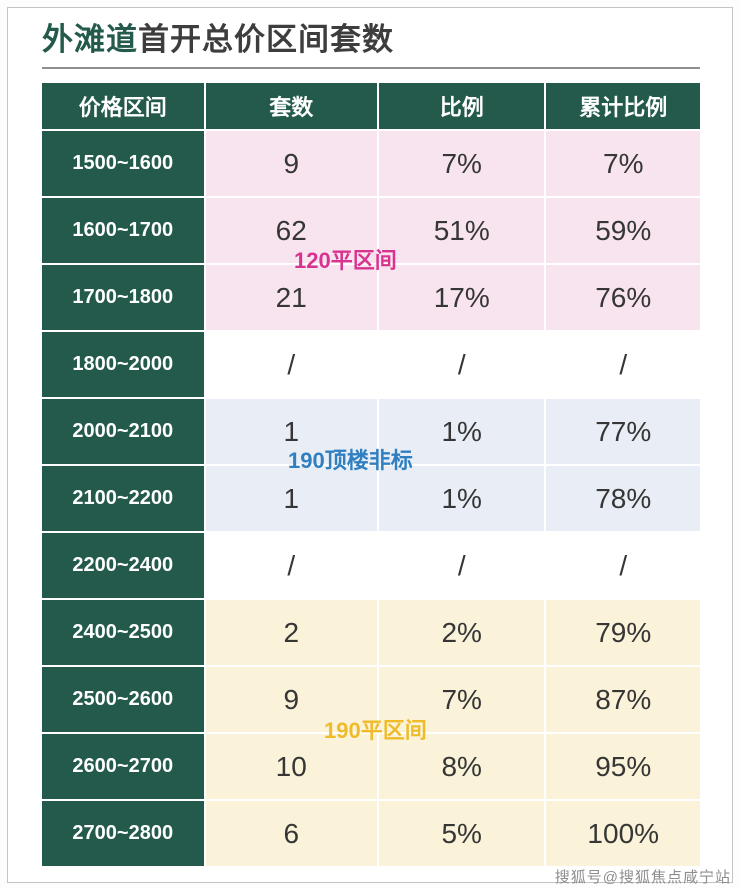  I want to click on count-cell: 6, so click(291, 833).